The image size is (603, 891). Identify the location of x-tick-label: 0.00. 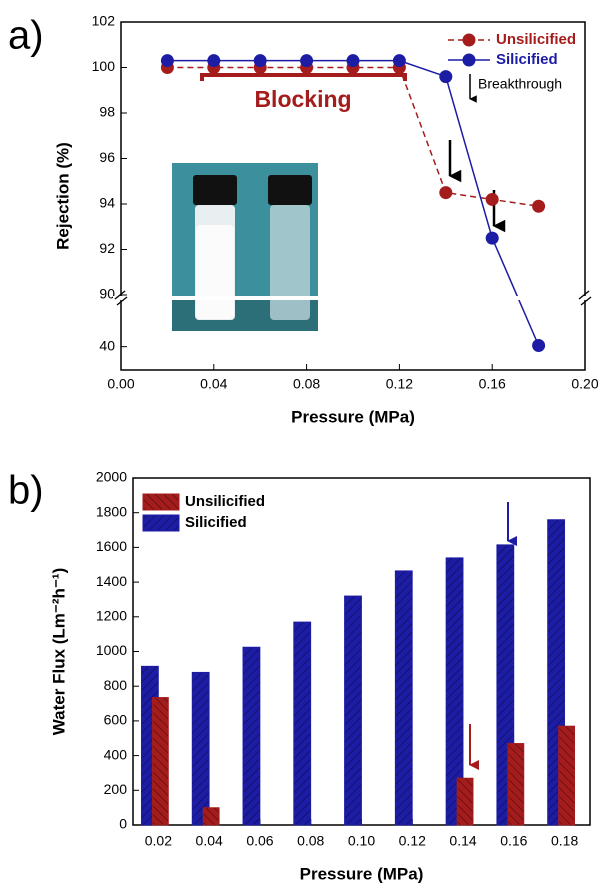
(120, 384).